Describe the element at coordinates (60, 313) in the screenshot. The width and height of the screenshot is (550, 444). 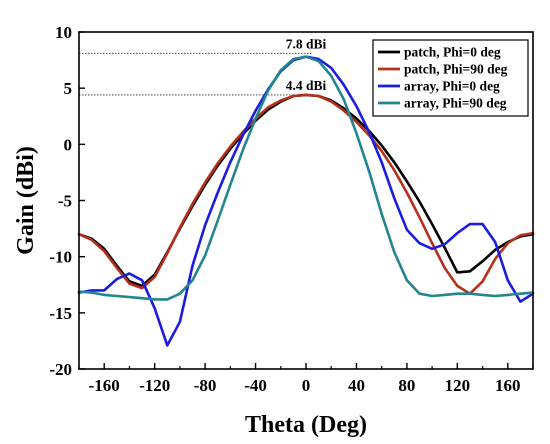
I see `y-tick-label: -15` at that location.